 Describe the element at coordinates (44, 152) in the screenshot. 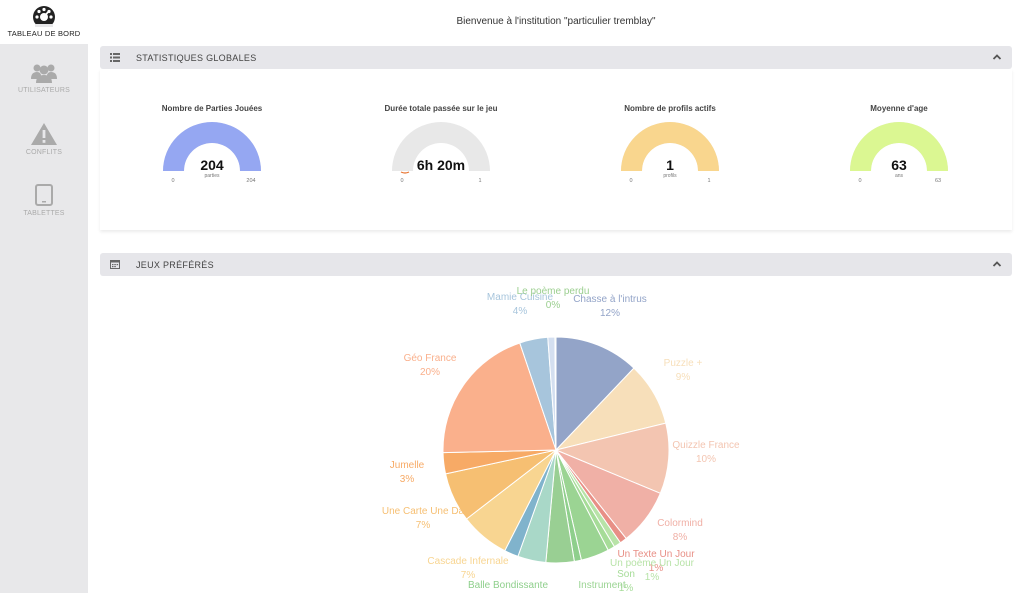

I see `sidebar-item-label: CONFLITS` at that location.